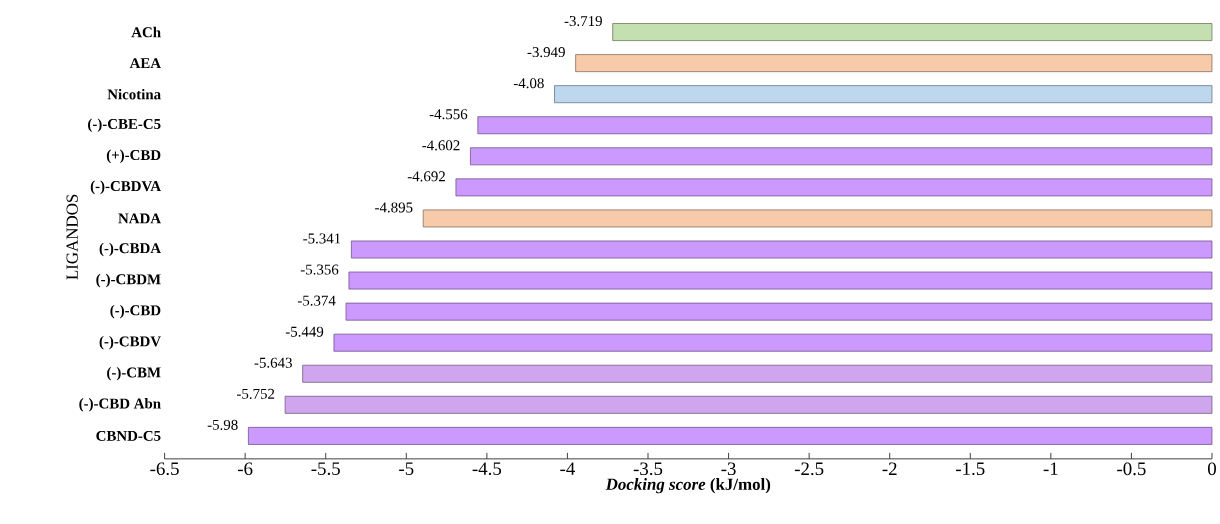 The image size is (1220, 524). What do you see at coordinates (133, 156) in the screenshot?
I see `y-tick-label: (+)-CBD` at bounding box center [133, 156].